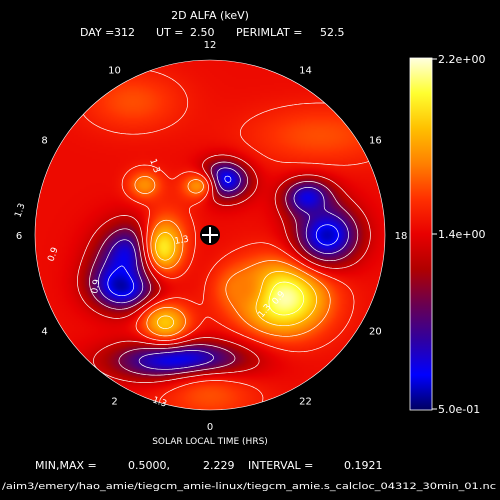 This screenshot has height=500, width=500. What do you see at coordinates (401, 236) in the screenshot?
I see `hour-tick-label: 18` at bounding box center [401, 236].